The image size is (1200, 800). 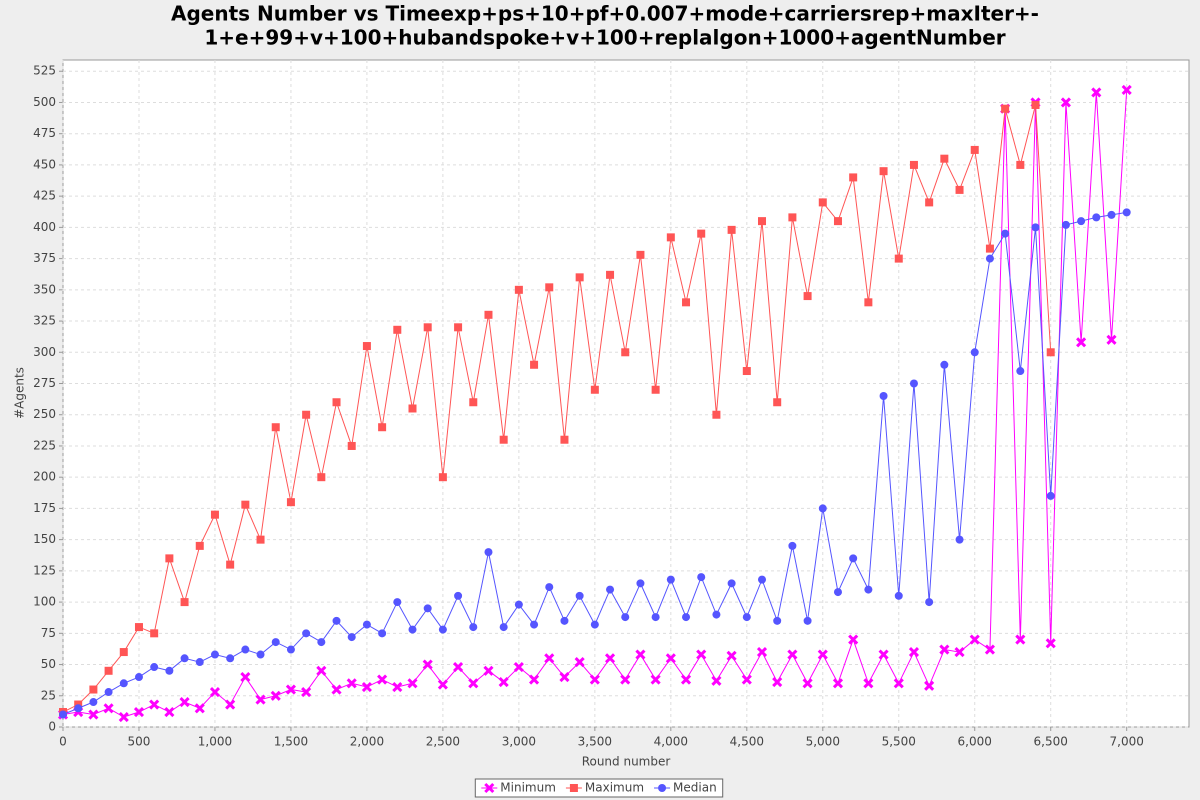 I want to click on legend-item: Minimum, so click(x=518, y=788).